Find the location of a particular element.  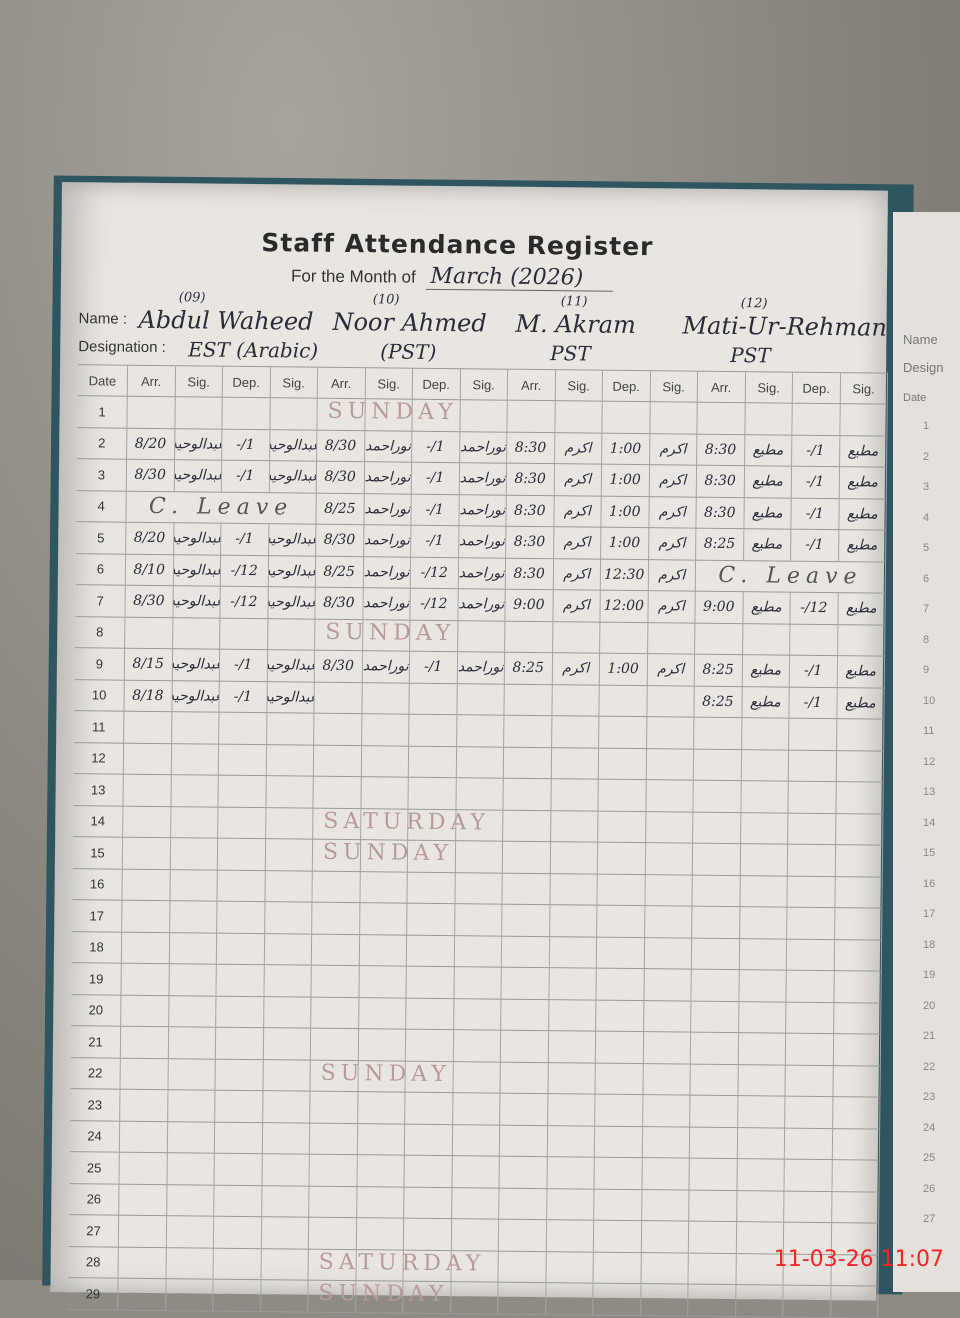

departure-time: 1:00 is located at coordinates (625, 480).